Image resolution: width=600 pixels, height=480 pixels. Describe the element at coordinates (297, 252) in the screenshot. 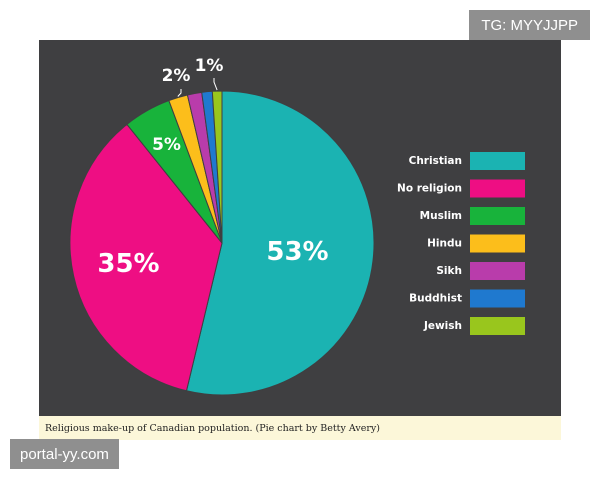

I see `data-label-christian: 53%` at that location.